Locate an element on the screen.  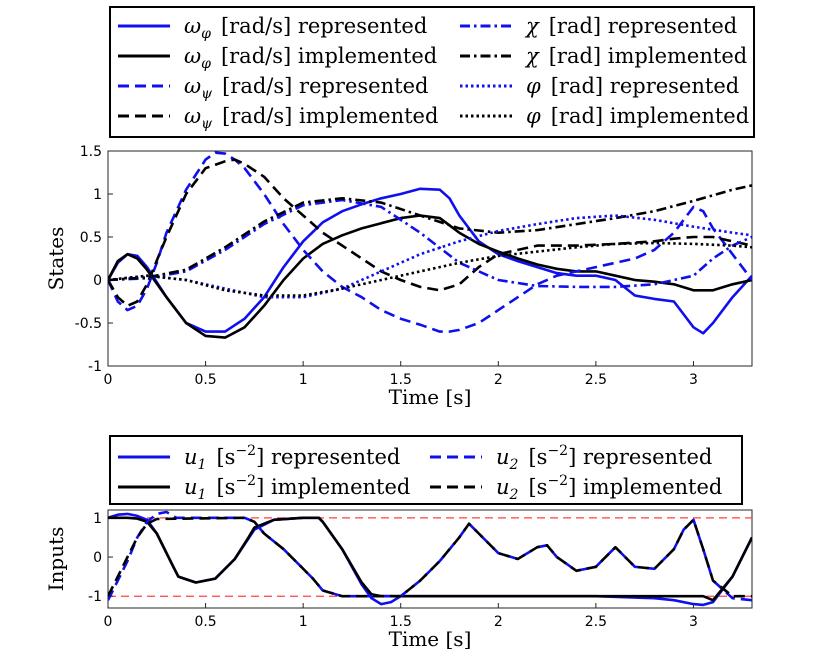
states-legend-label-5: χ [rad] implemented is located at coordinates (635, 56).